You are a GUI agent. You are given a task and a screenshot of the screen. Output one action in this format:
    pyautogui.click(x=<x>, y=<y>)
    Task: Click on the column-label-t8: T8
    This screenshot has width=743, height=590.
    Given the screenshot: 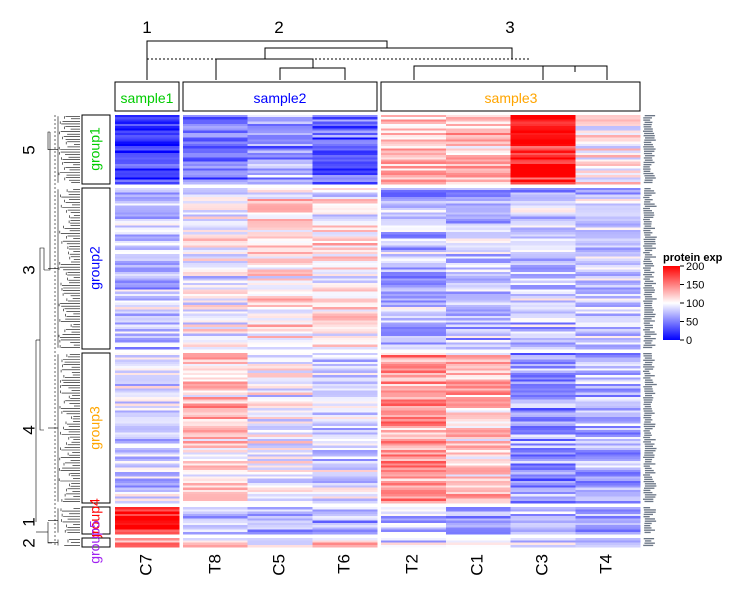 What is the action you would take?
    pyautogui.click(x=214, y=564)
    